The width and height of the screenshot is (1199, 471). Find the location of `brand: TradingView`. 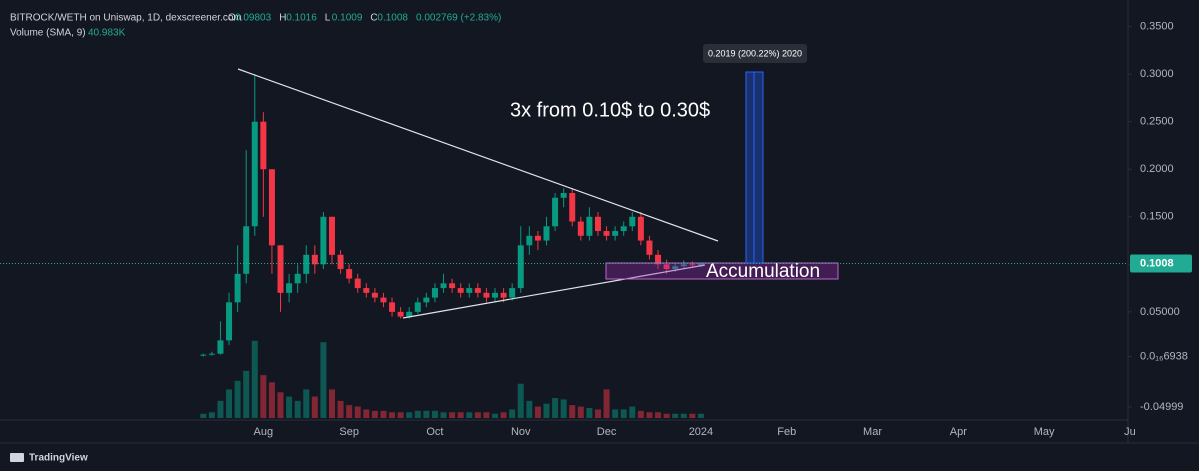

brand: TradingView is located at coordinates (58, 458).